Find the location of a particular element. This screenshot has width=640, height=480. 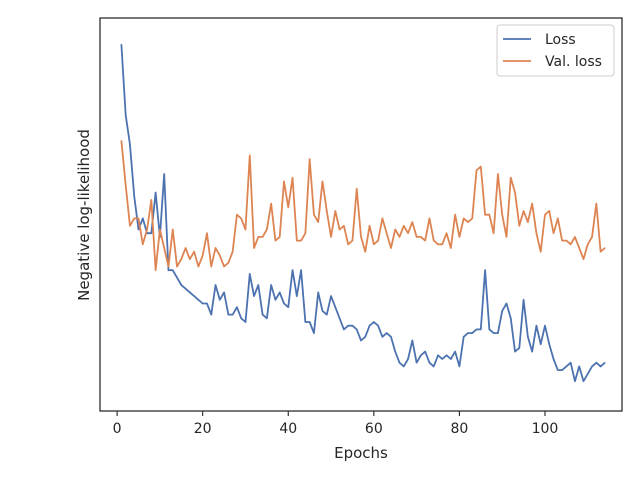

x-tick-label: 100 is located at coordinates (545, 429).